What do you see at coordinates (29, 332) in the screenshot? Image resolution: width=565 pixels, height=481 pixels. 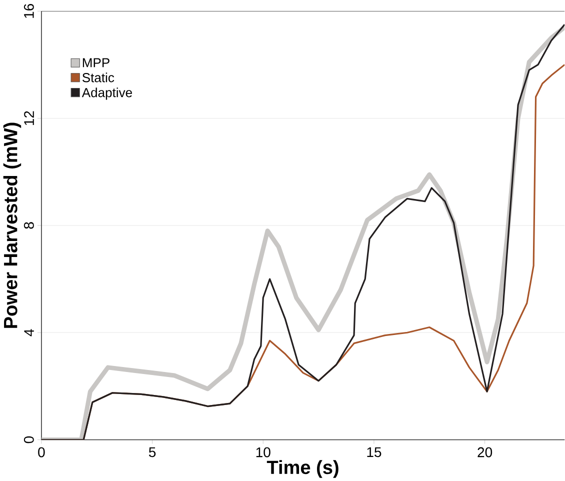 I see `y-tick-label: 4` at bounding box center [29, 332].